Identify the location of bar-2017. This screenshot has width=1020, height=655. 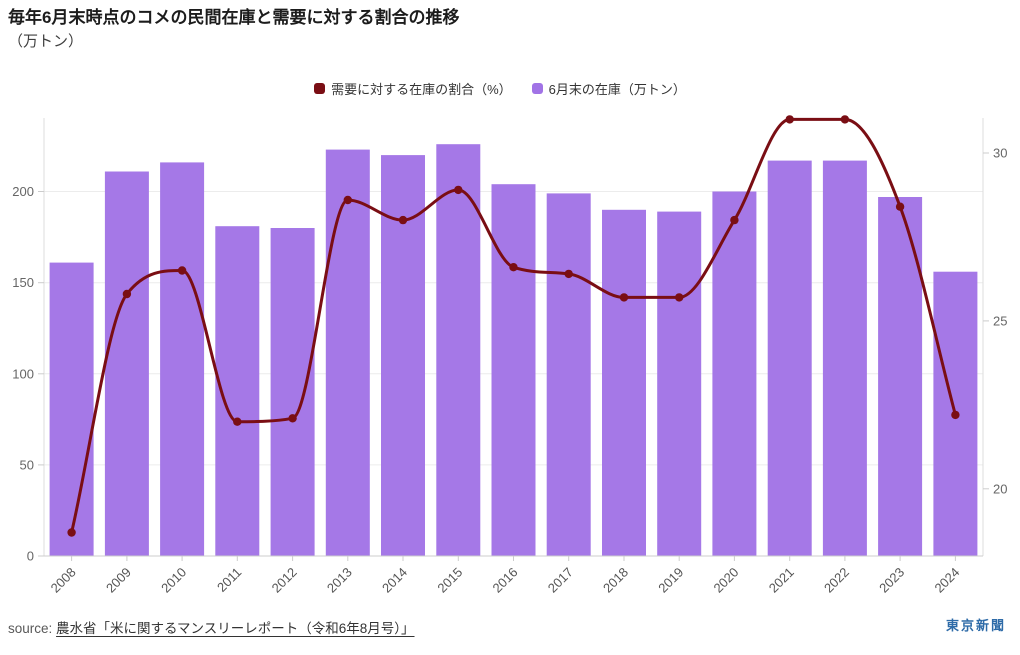
(568, 374).